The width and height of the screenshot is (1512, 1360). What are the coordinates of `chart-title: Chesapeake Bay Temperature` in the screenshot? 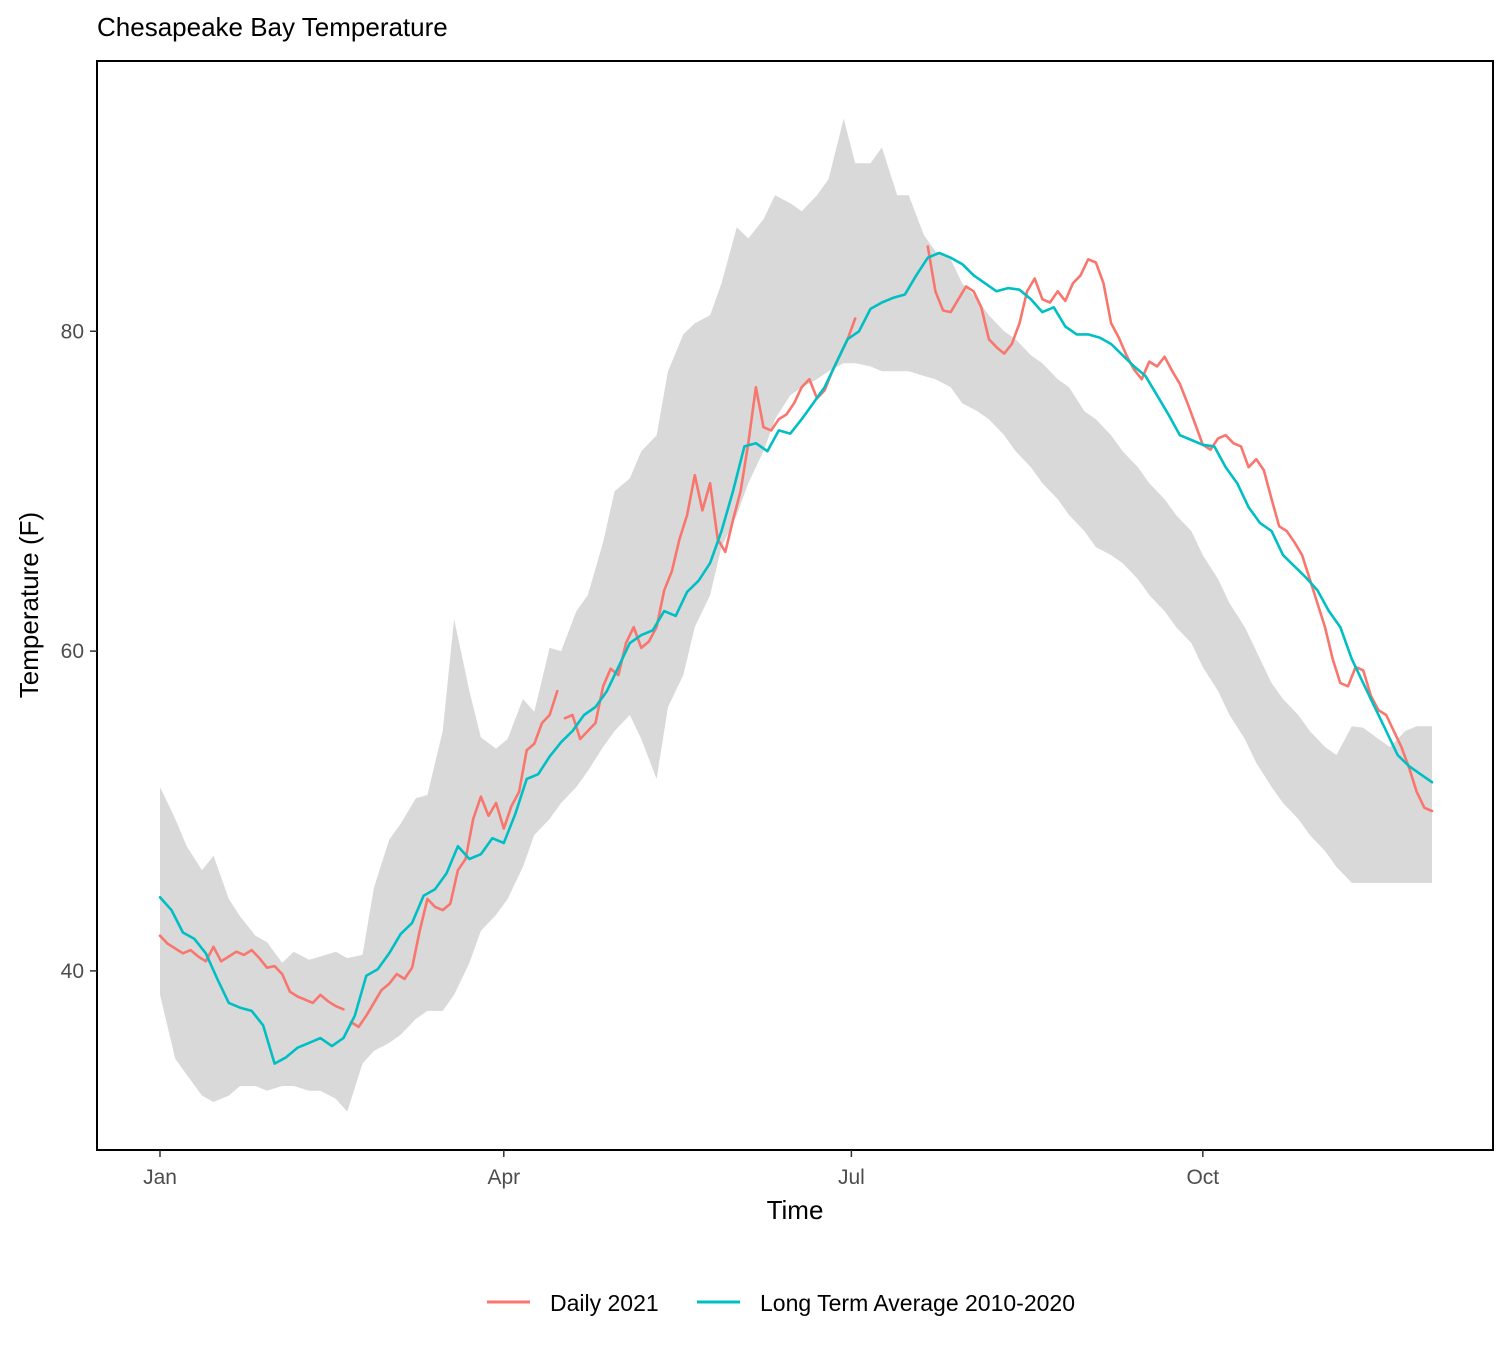 It's located at (272, 27).